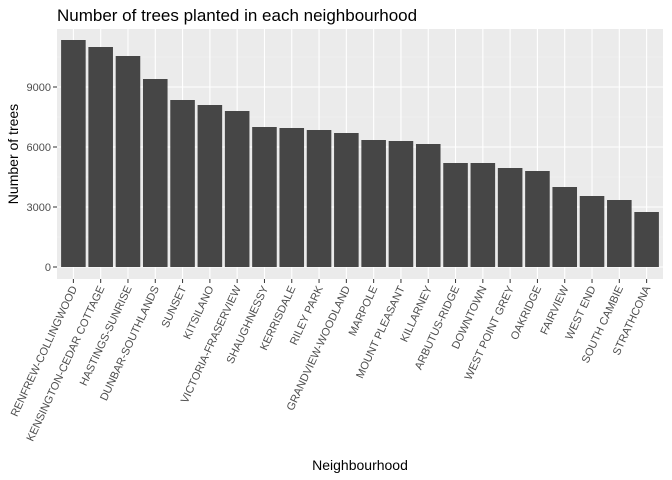  Describe the element at coordinates (39, 148) in the screenshot. I see `y-tick-label: 6000` at that location.